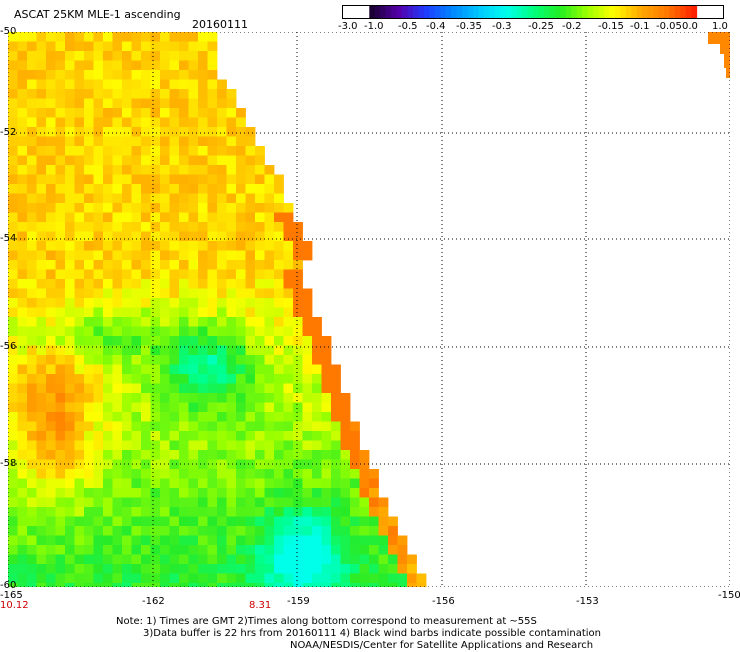  Describe the element at coordinates (8, 132) in the screenshot. I see `lat-label-52: -52` at that location.